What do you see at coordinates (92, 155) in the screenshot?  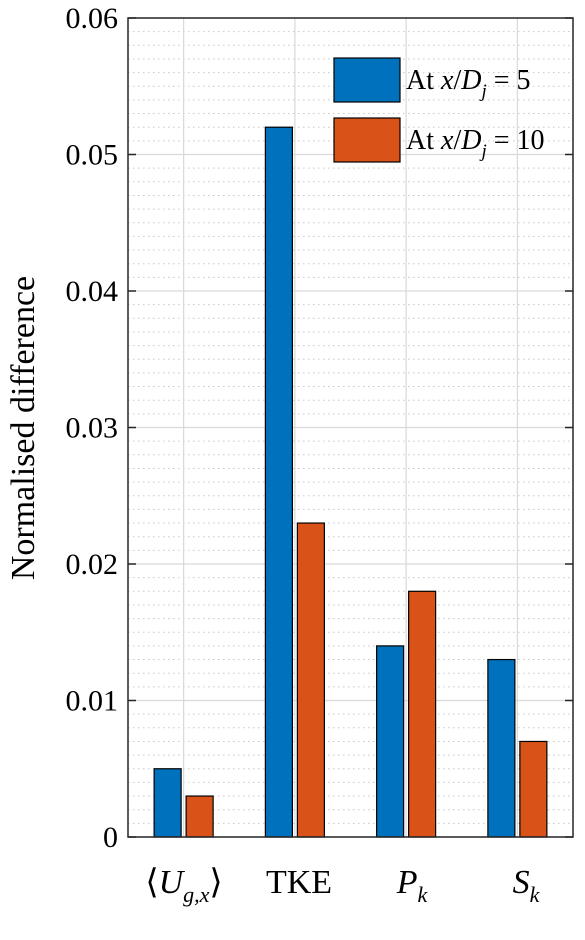 I see `y-tick-label: 0.05` at bounding box center [92, 155].